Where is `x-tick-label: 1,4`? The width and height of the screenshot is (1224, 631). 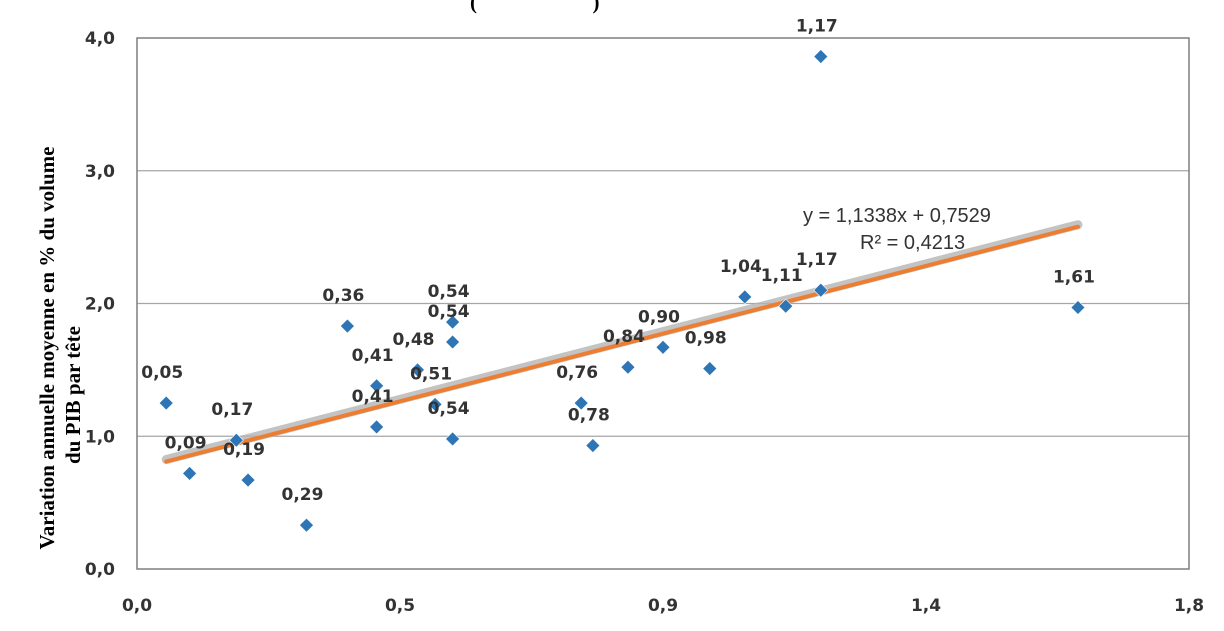 x-tick-label: 1,4 is located at coordinates (926, 606).